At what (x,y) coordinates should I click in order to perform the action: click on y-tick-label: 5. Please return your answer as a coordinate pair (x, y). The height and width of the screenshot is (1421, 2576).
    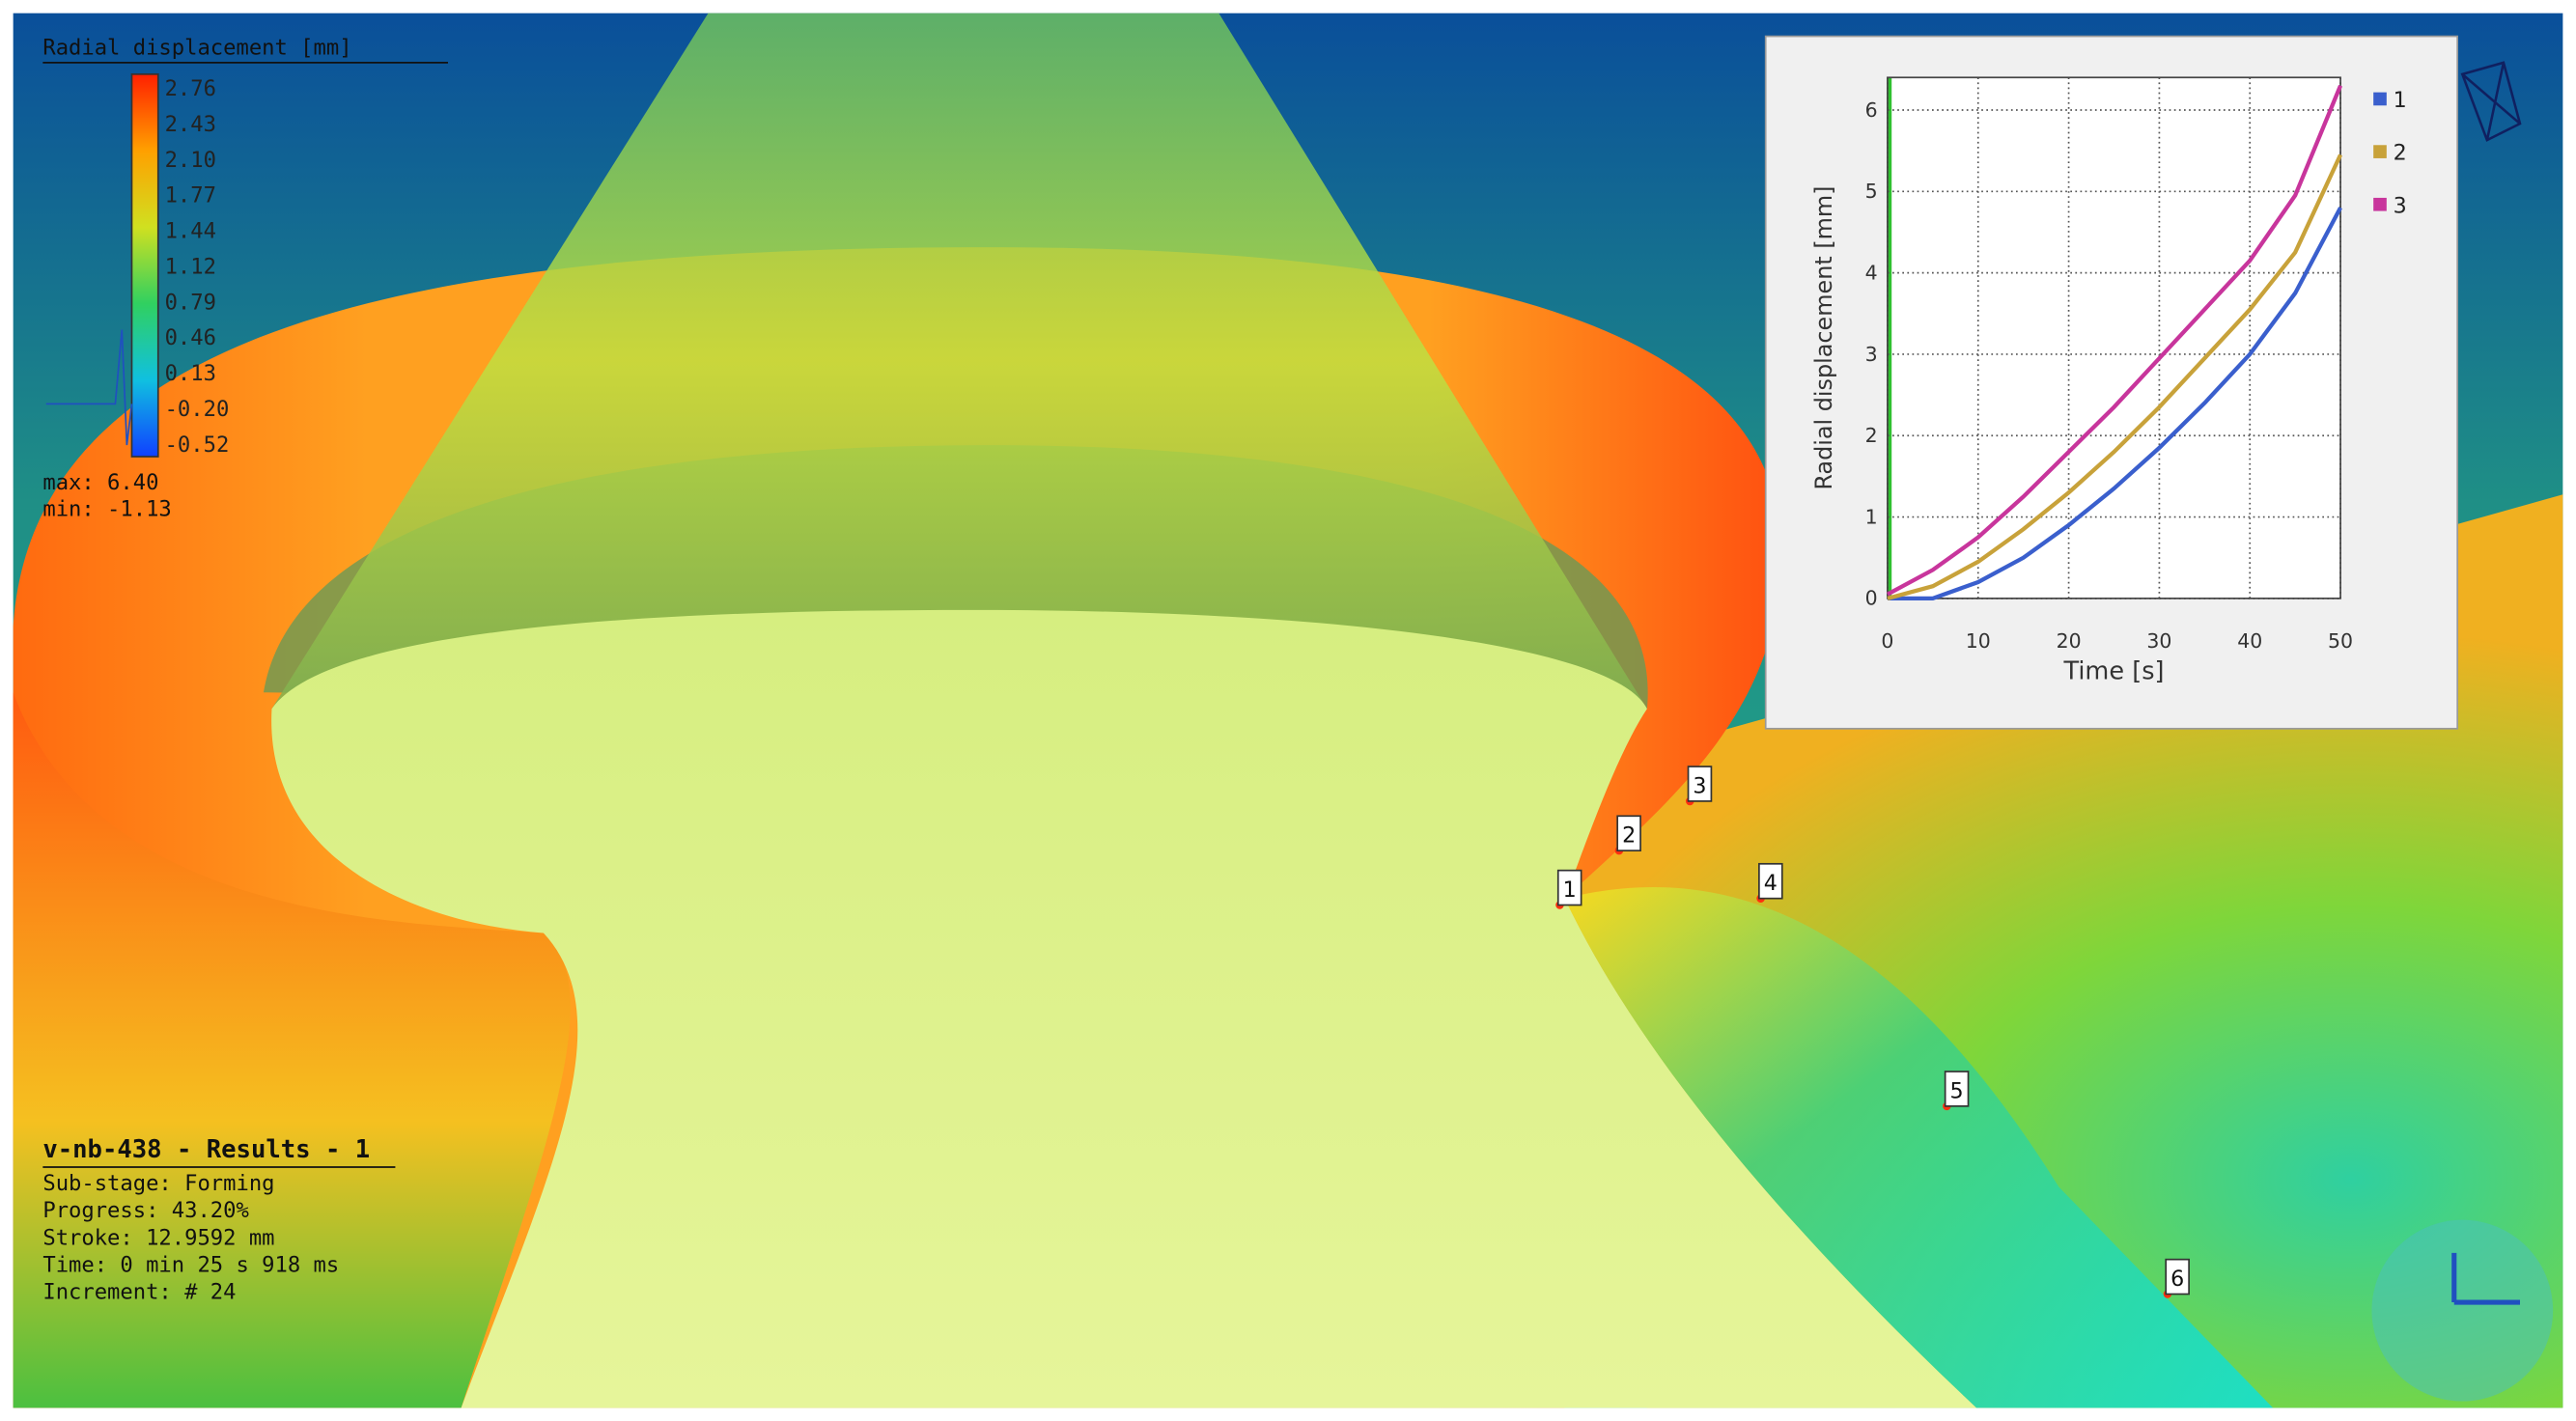
    Looking at the image, I should click on (1872, 191).